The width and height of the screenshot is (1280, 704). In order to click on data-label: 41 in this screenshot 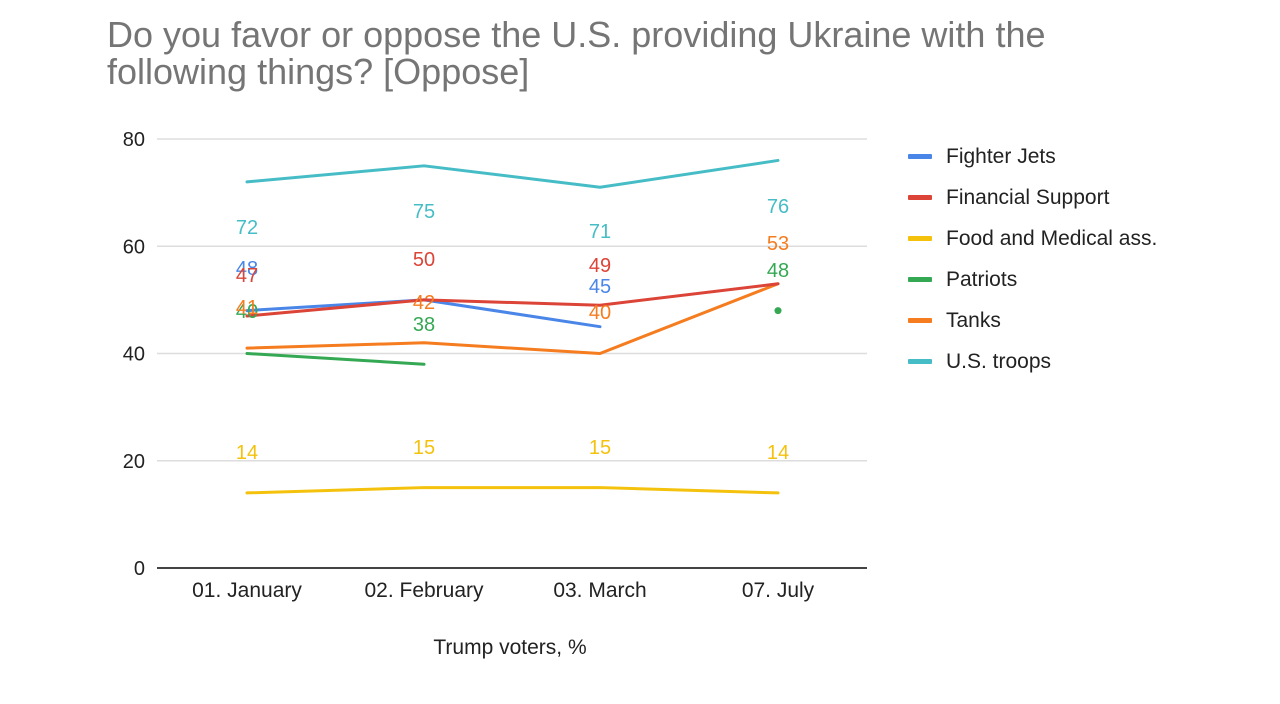, I will do `click(247, 308)`.